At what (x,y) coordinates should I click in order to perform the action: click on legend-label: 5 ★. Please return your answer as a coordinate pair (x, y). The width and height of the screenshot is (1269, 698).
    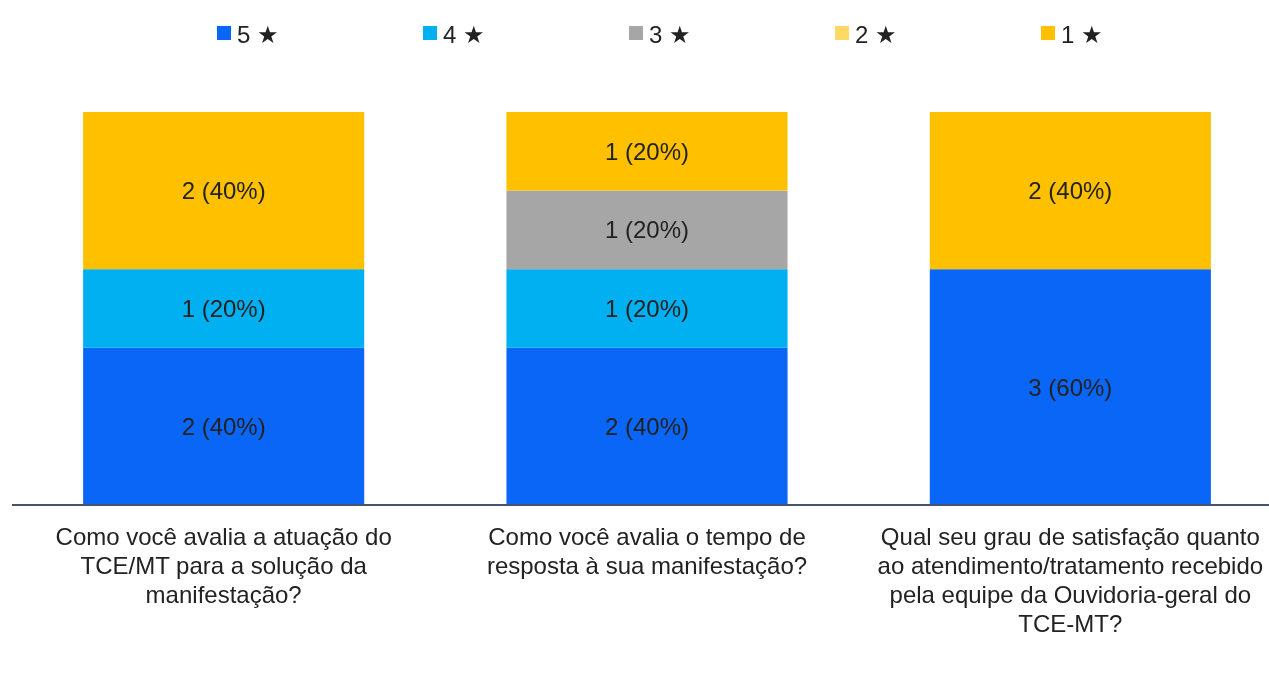
    Looking at the image, I should click on (258, 34).